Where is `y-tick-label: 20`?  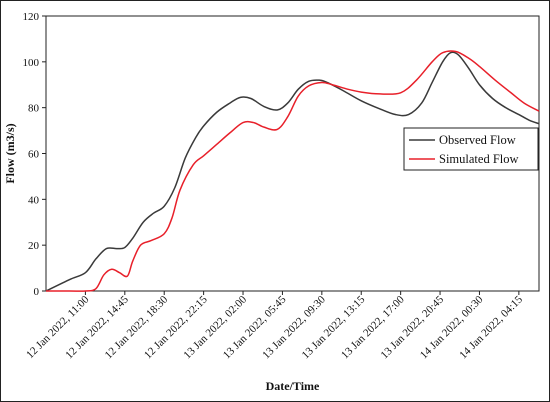 y-tick-label: 20 is located at coordinates (34, 246).